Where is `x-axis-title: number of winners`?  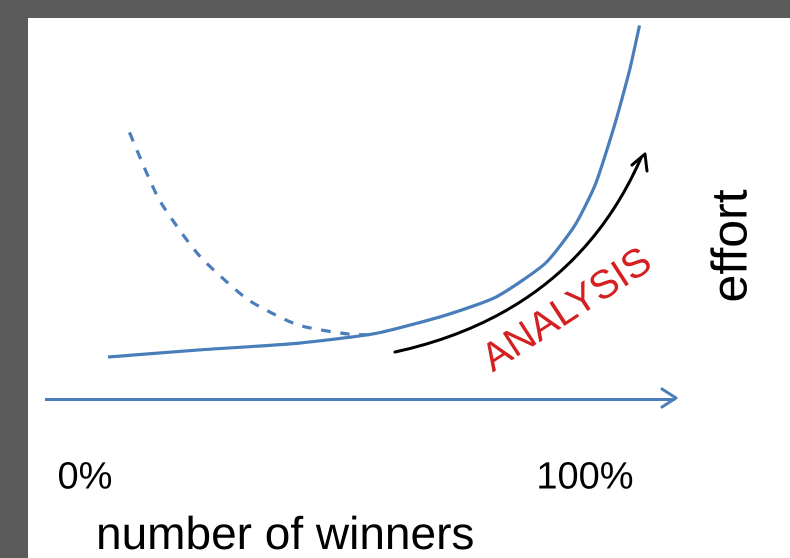
x-axis-title: number of winners is located at coordinates (285, 532).